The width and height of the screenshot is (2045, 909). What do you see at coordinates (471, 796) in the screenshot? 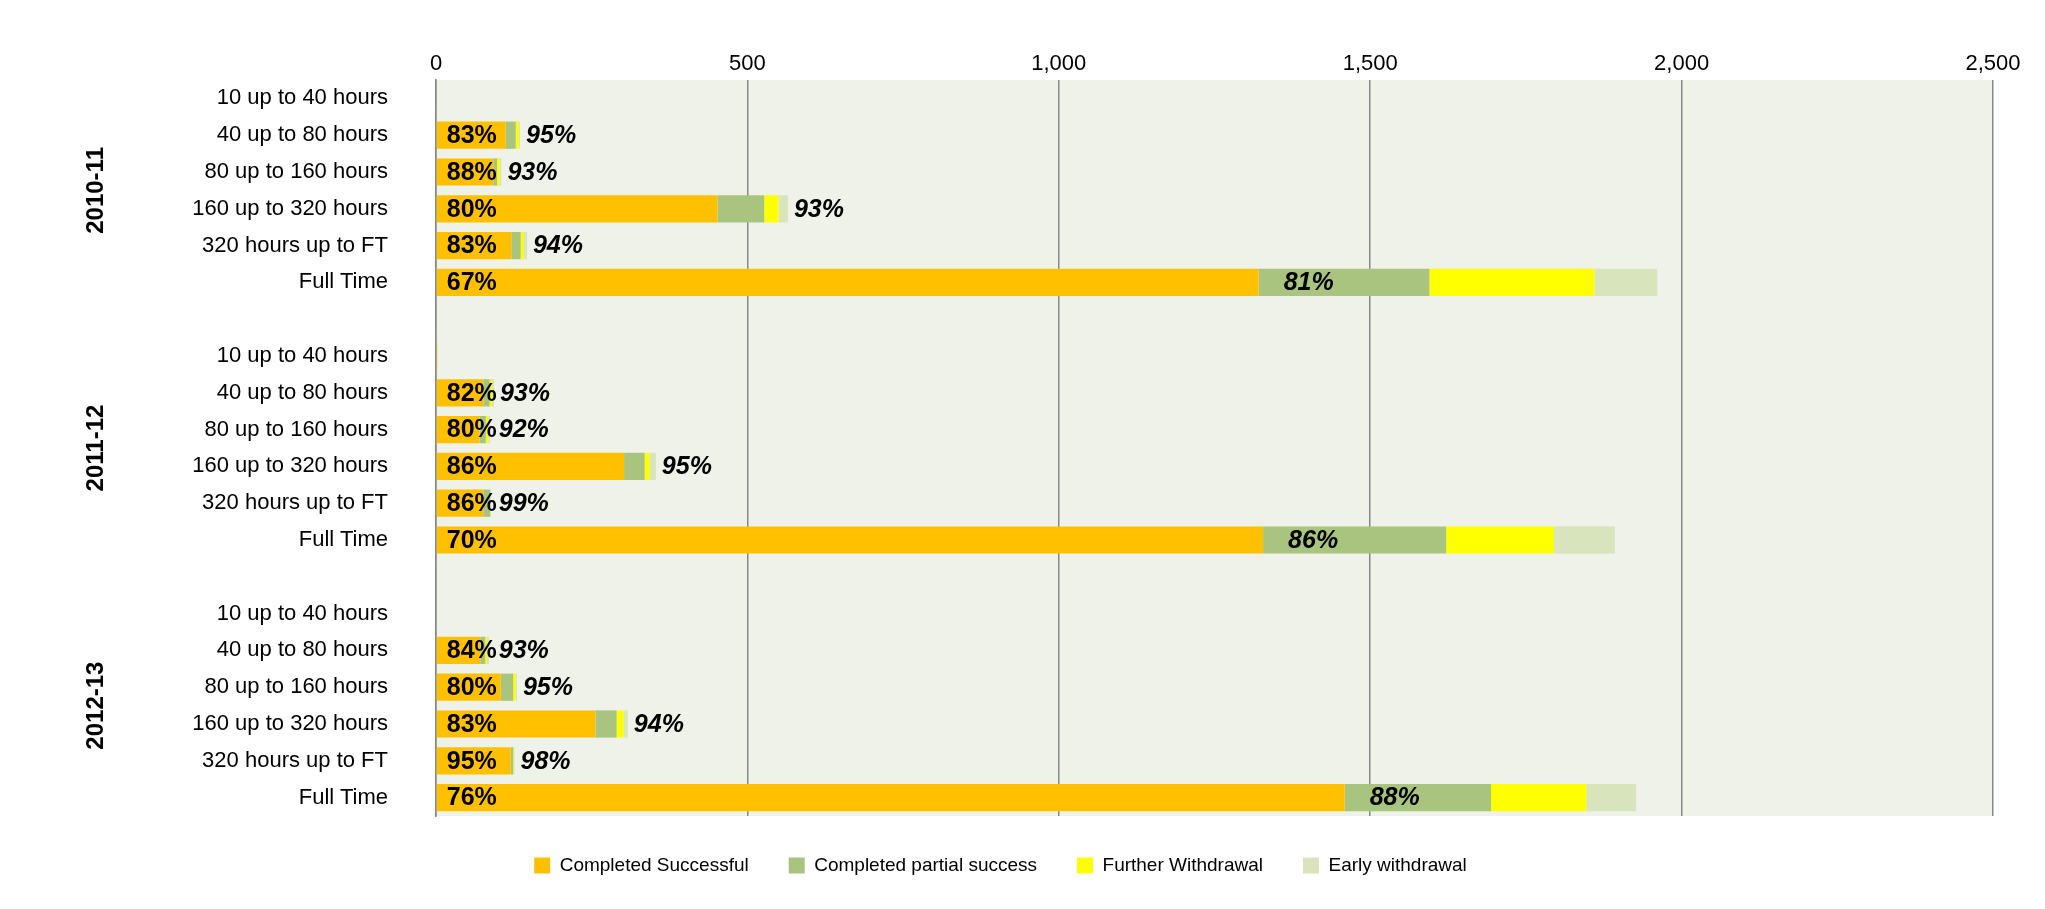
I see `annotation: 76%` at bounding box center [471, 796].